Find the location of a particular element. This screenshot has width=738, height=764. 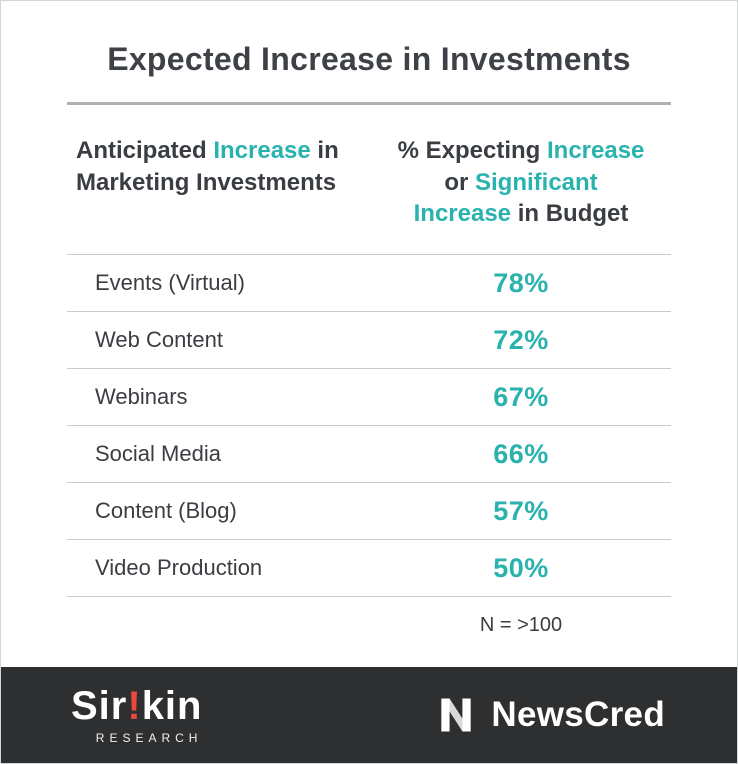

sample-size-row: N = >100 is located at coordinates (369, 625).